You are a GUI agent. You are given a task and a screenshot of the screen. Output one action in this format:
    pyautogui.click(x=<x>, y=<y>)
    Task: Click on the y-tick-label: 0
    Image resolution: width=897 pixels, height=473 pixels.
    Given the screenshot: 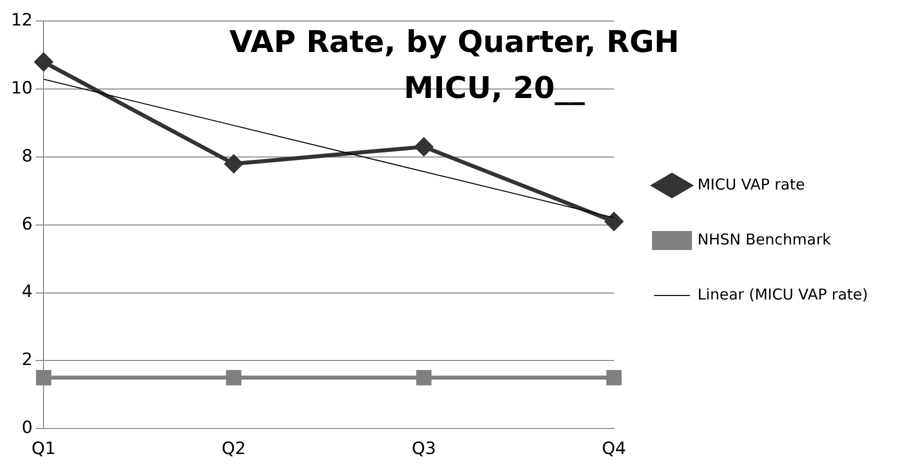 What is the action you would take?
    pyautogui.click(x=27, y=428)
    